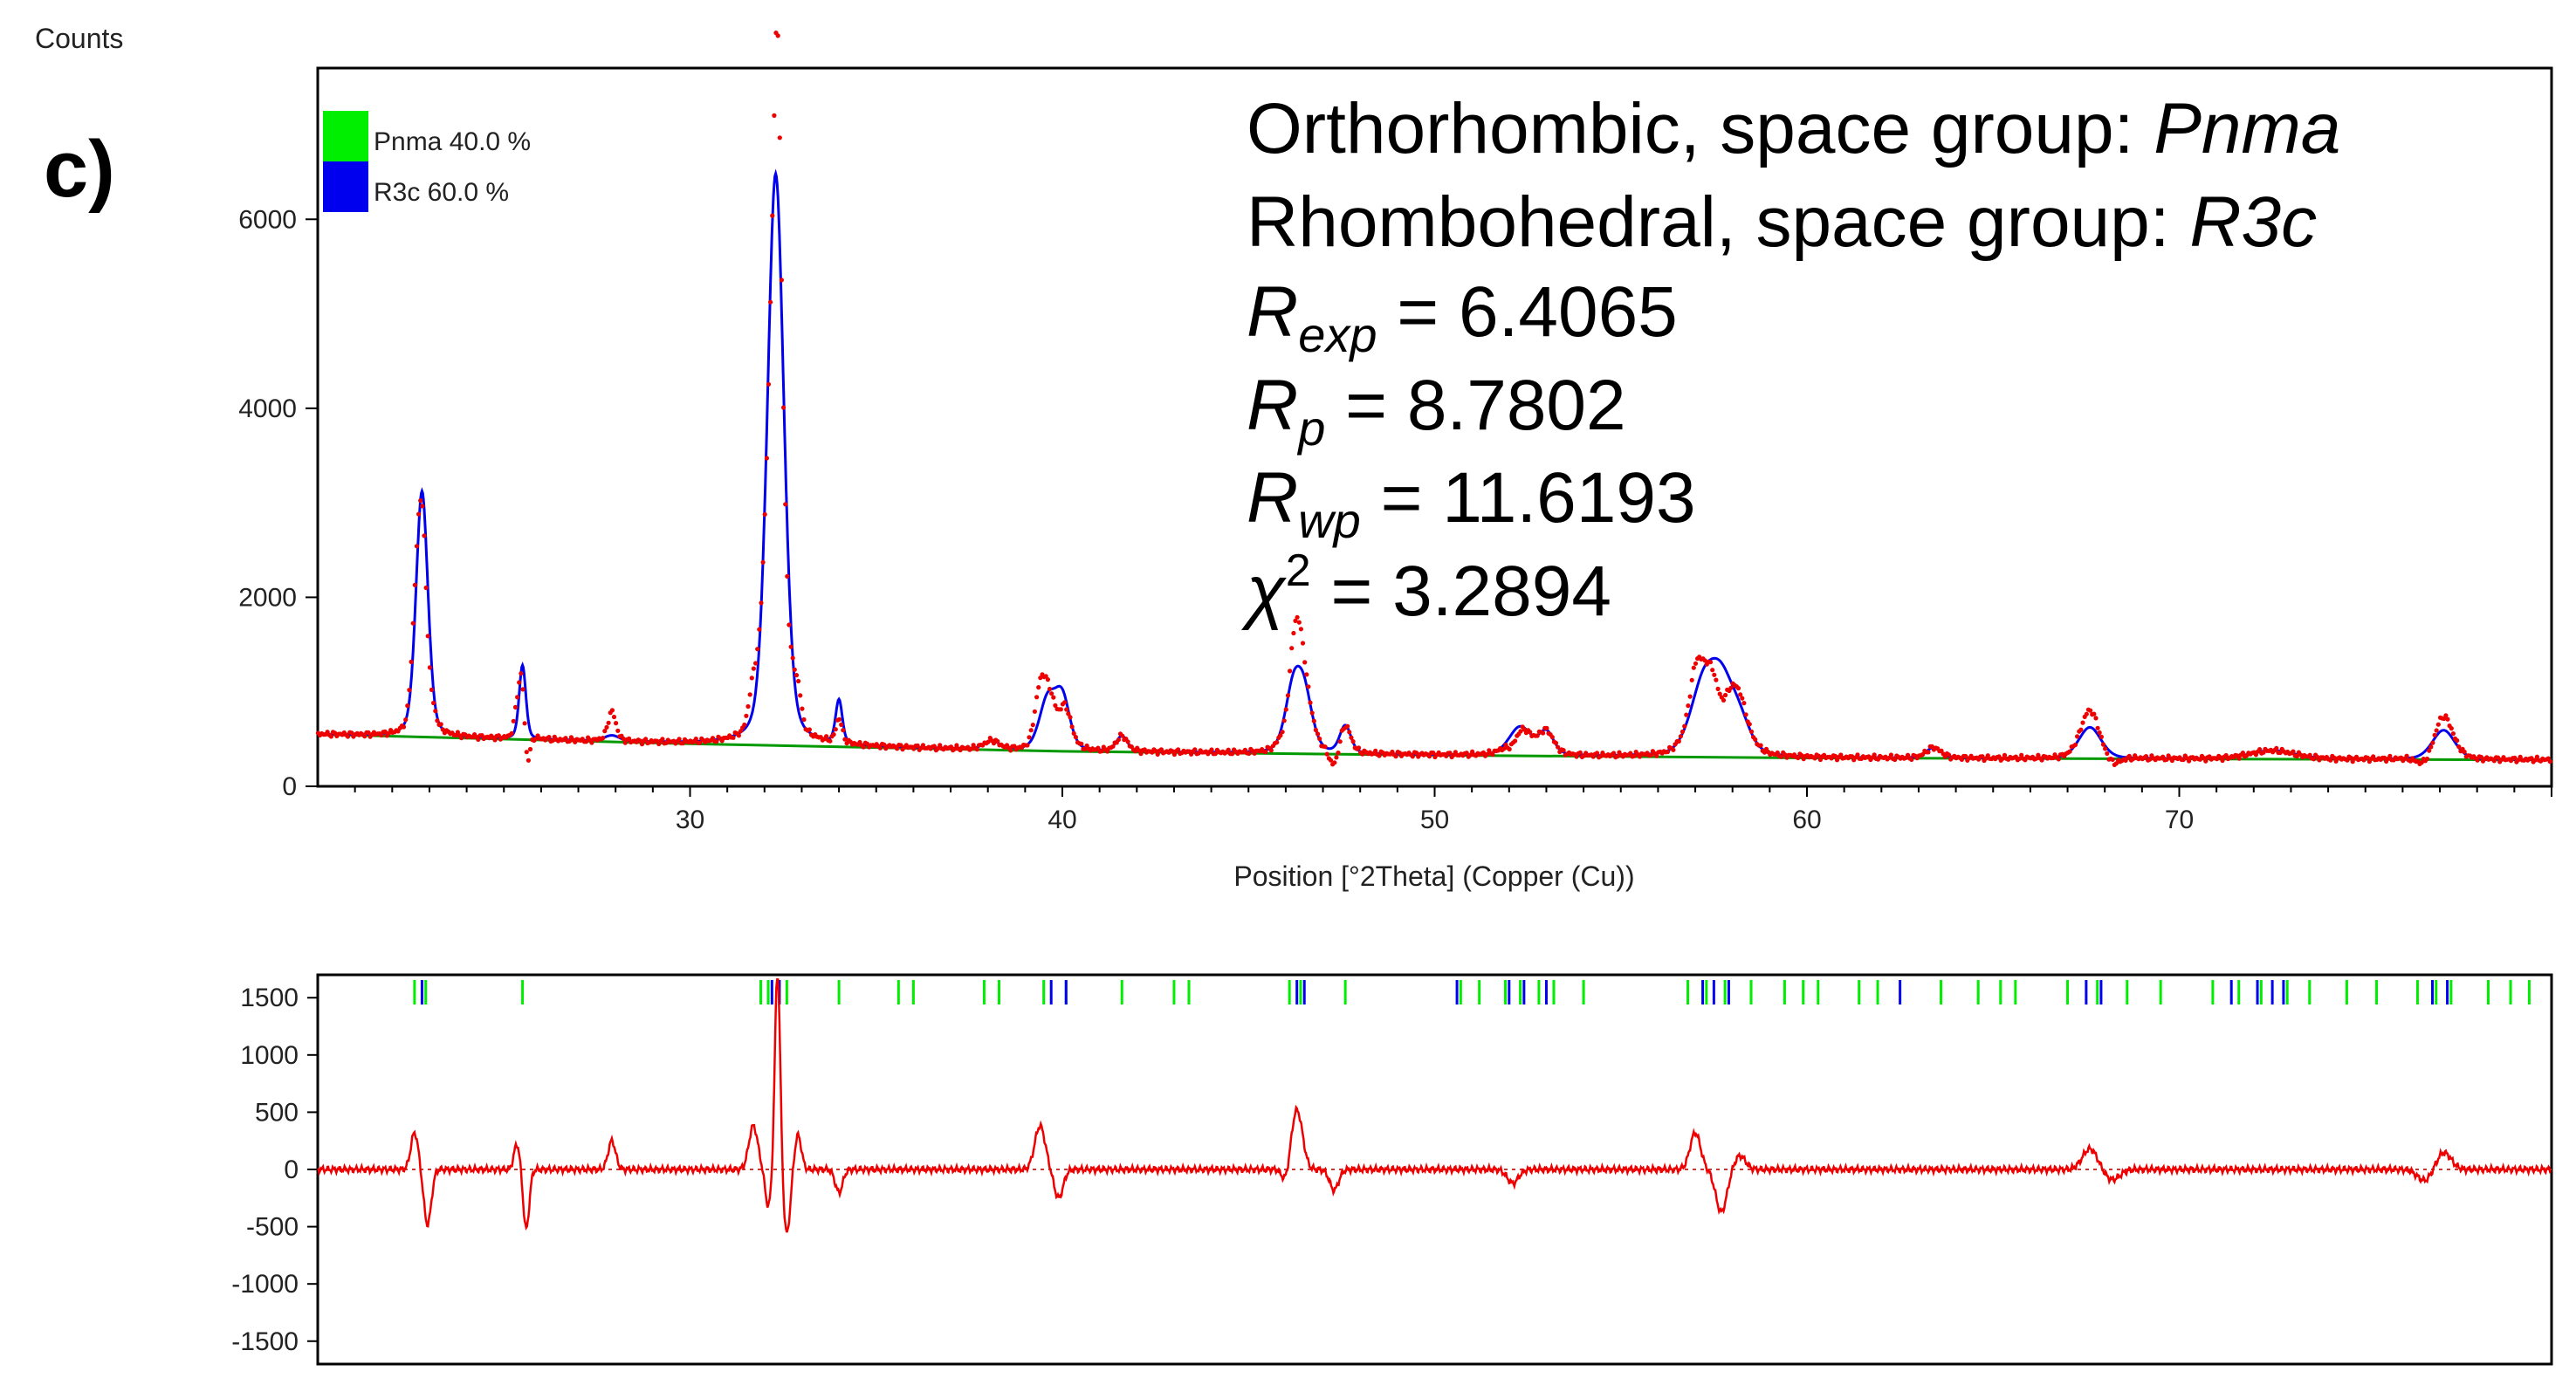  I want to click on x-axis-label: Position [°2Theta] (Copper (Cu)), so click(1434, 876).